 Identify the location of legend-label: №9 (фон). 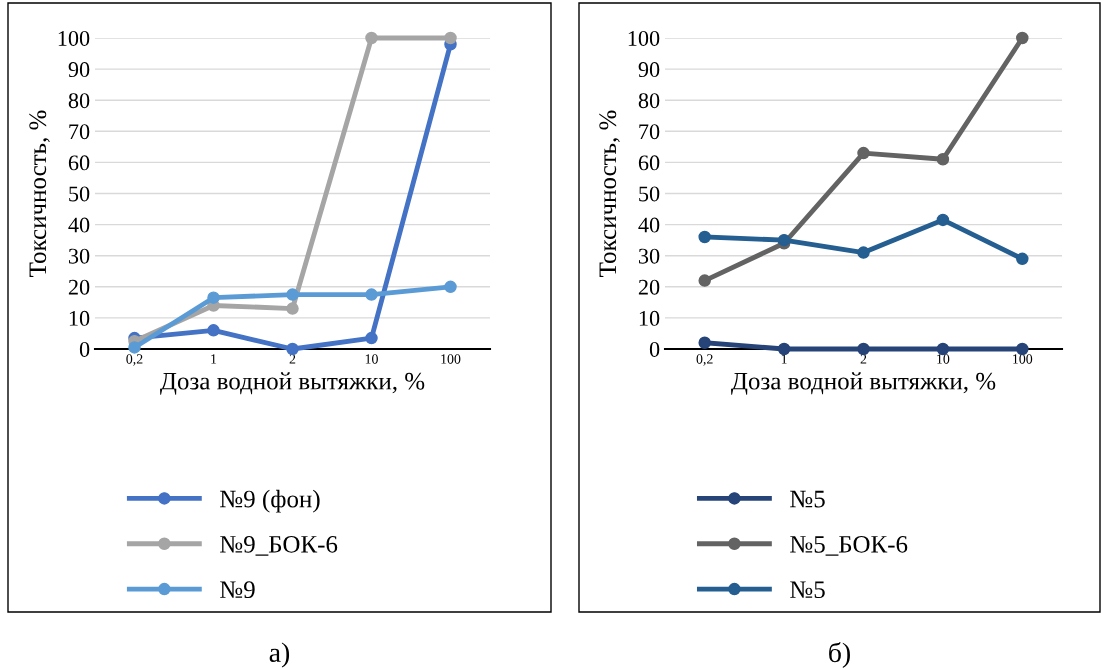
(270, 501).